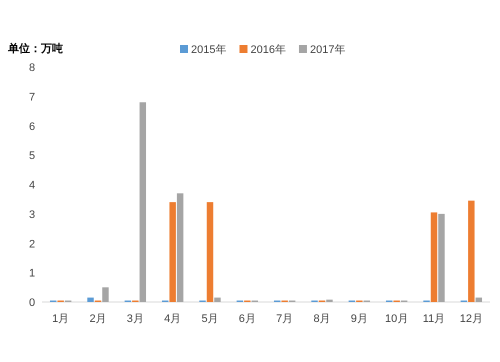 This screenshot has height=362, width=500. Describe the element at coordinates (210, 319) in the screenshot. I see `x-tick-label: 5月` at that location.